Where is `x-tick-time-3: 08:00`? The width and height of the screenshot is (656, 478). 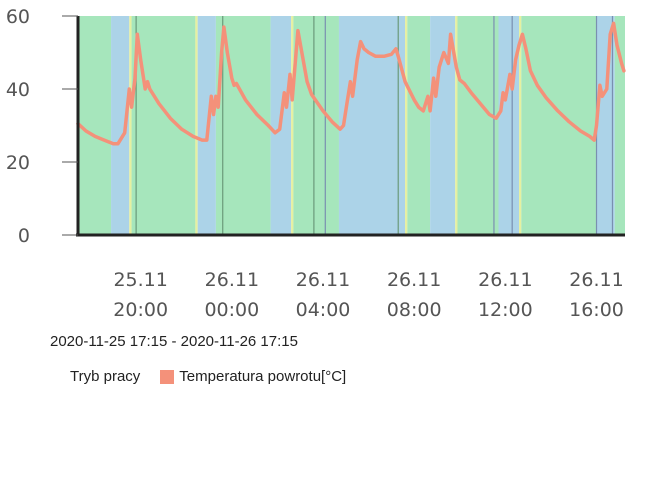 x-tick-time-3: 08:00 is located at coordinates (414, 310).